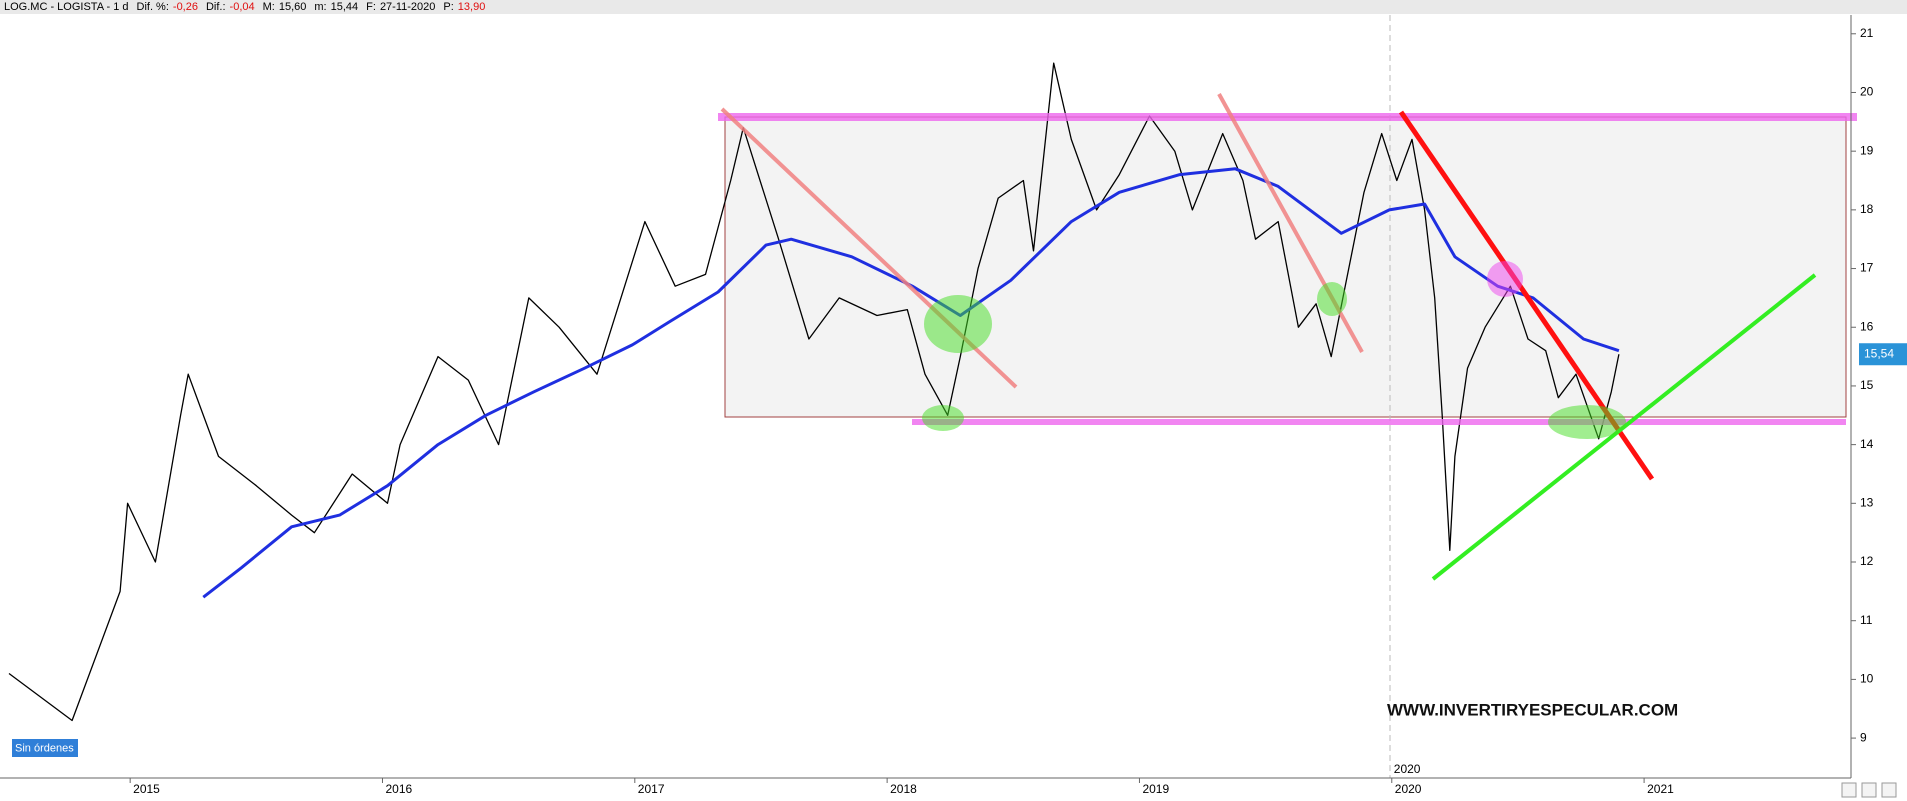  Describe the element at coordinates (651, 789) in the screenshot. I see `x-tick-label: 2017` at that location.